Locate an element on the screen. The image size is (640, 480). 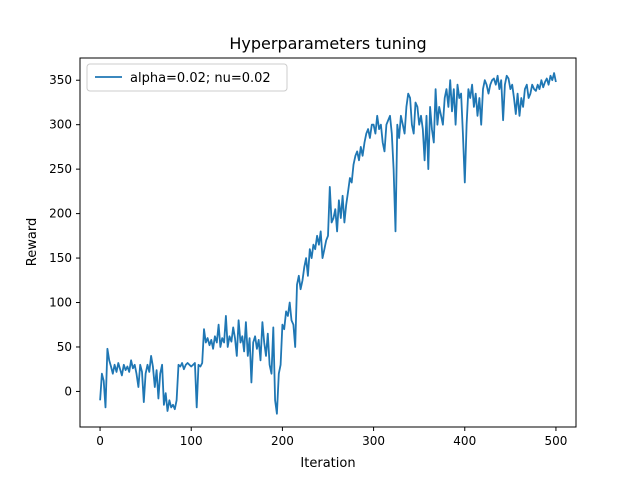
x-tick-label: 400 is located at coordinates (464, 441).